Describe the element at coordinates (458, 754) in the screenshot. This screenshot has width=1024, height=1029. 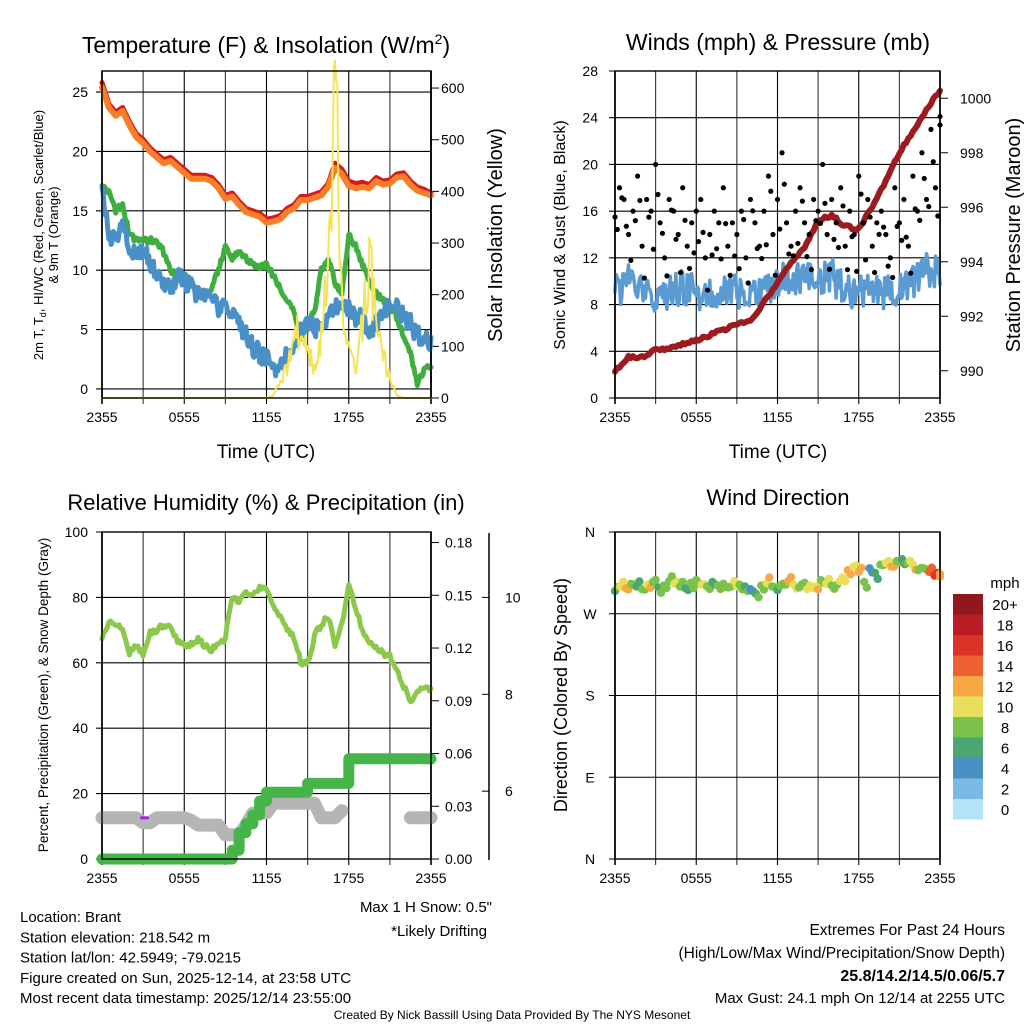
I see `y2-tick-label: 0.06` at that location.